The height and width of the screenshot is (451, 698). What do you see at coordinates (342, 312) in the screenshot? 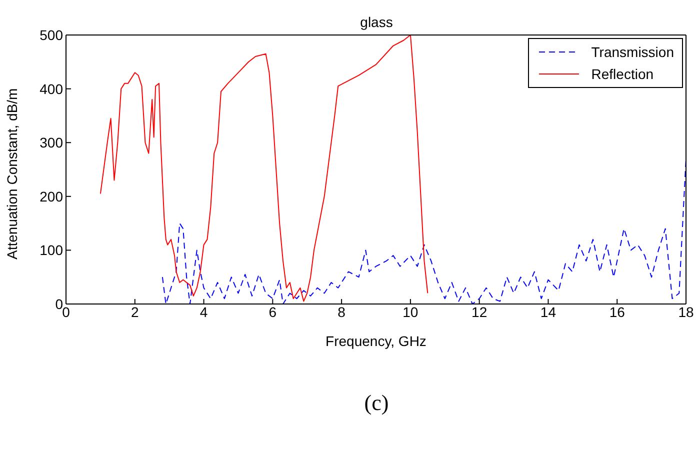
I see `x-tick-label: 8` at bounding box center [342, 312].